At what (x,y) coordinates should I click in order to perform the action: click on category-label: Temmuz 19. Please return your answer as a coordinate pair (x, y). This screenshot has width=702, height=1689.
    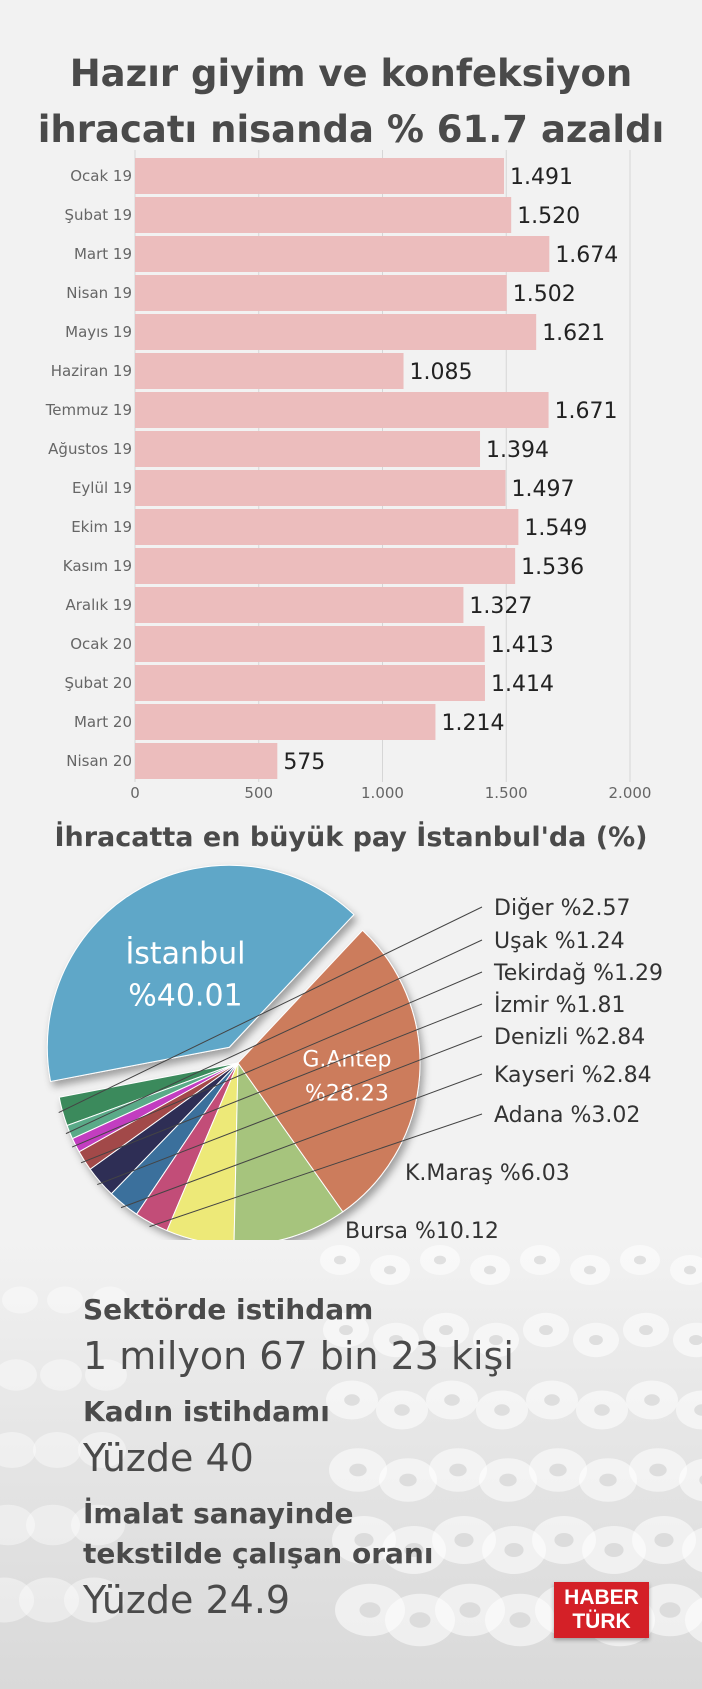
    Looking at the image, I should click on (88, 410).